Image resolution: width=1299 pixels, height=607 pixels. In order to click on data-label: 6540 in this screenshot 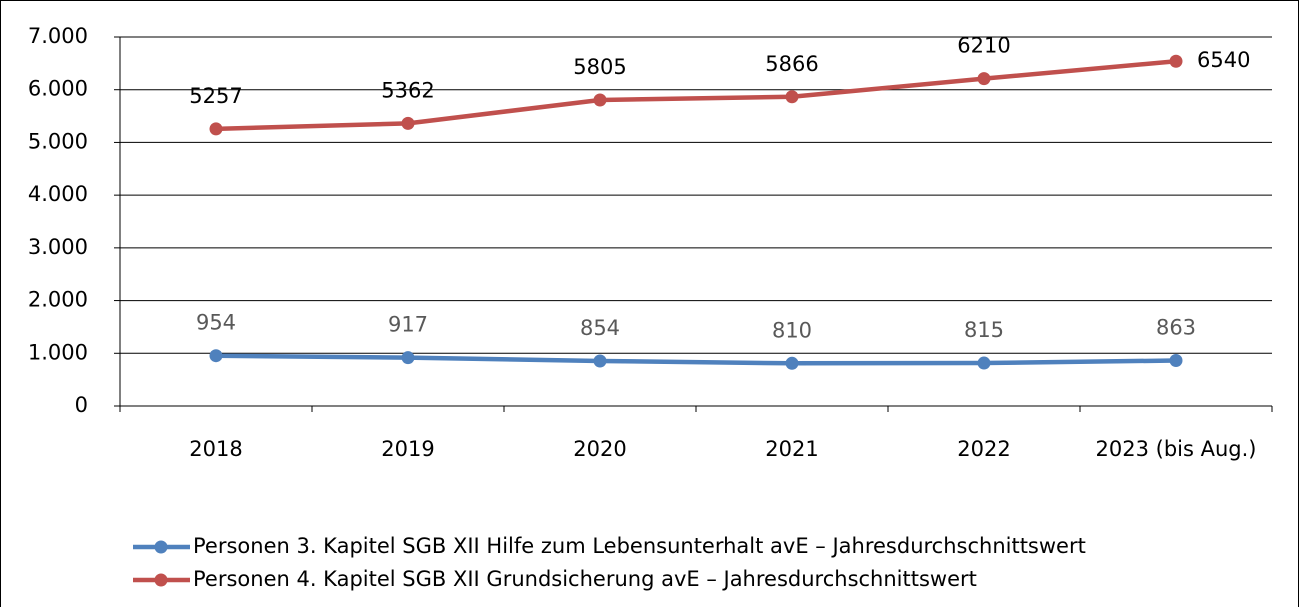, I will do `click(1223, 60)`.